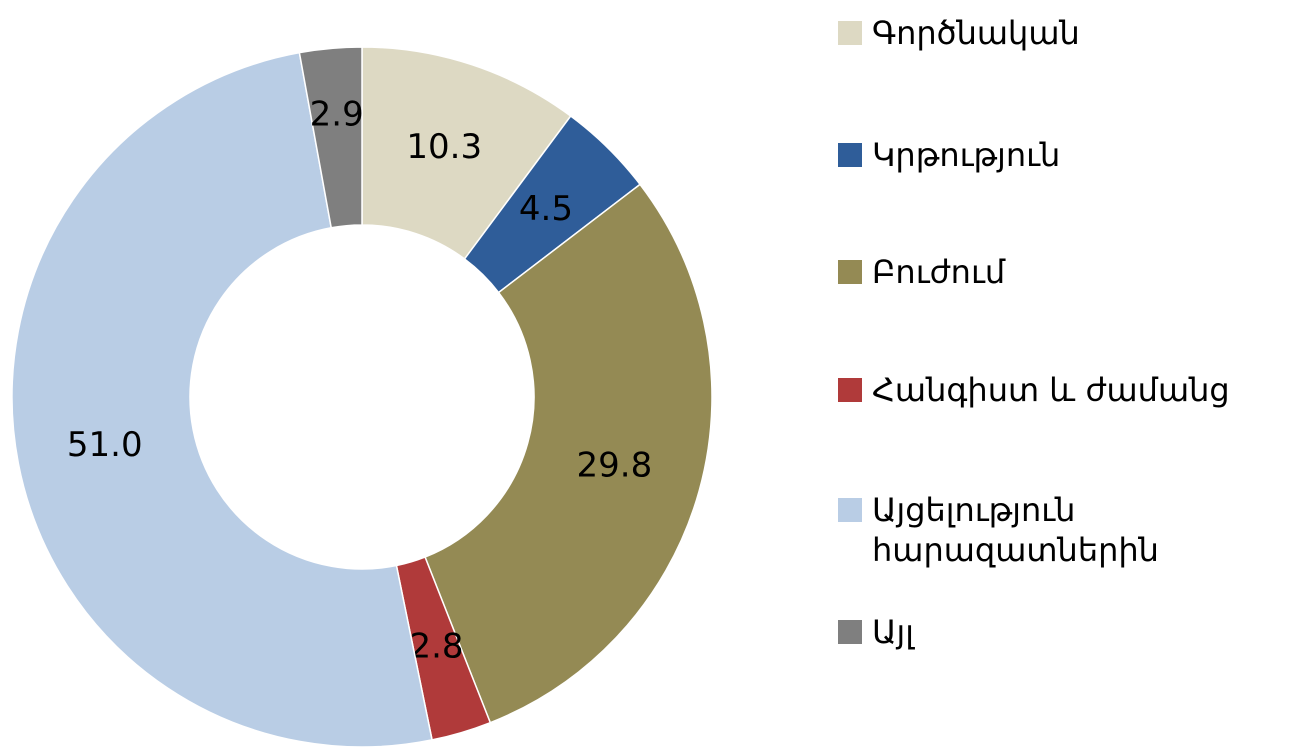 The height and width of the screenshot is (749, 1312). Describe the element at coordinates (444, 147) in the screenshot. I see `data-label: 10.3` at that location.